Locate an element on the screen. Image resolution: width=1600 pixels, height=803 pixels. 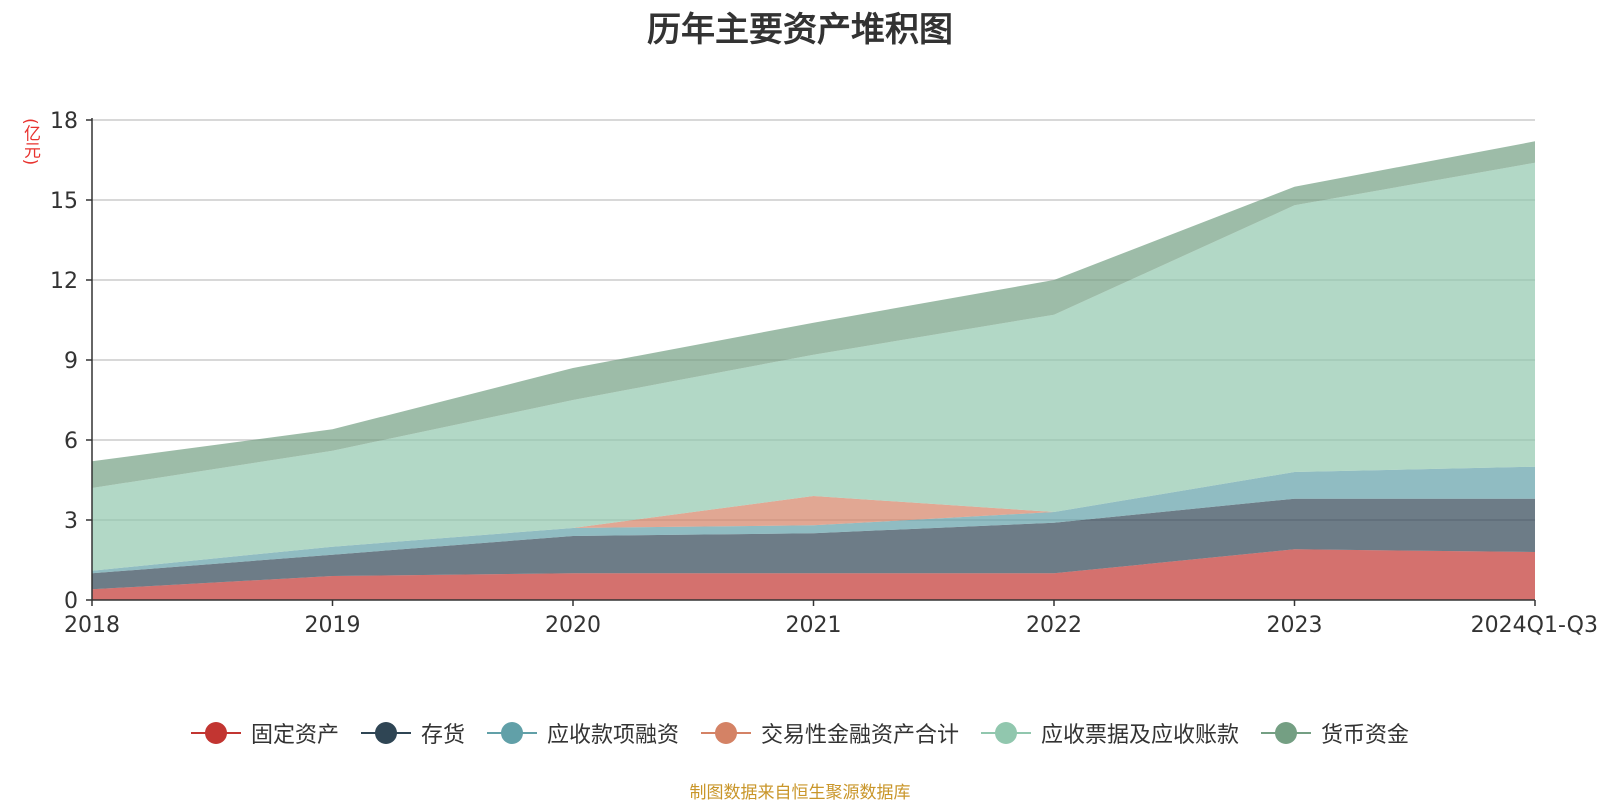
x-tick-label: 2021 is located at coordinates (814, 625).